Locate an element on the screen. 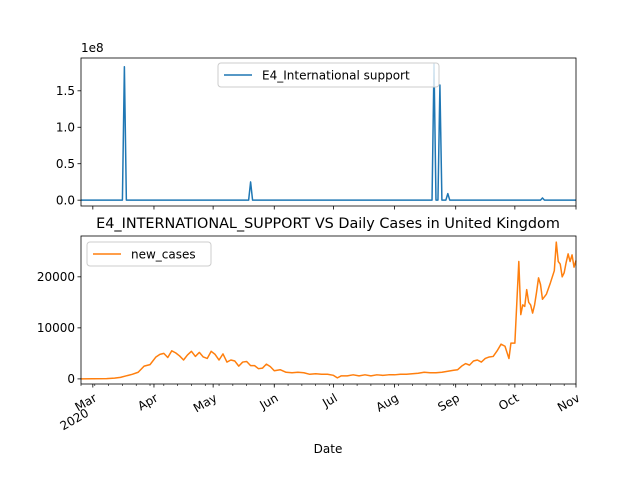 The image size is (640, 480). bottom-y-ticks: 0 10000 20000 is located at coordinates (59, 328).